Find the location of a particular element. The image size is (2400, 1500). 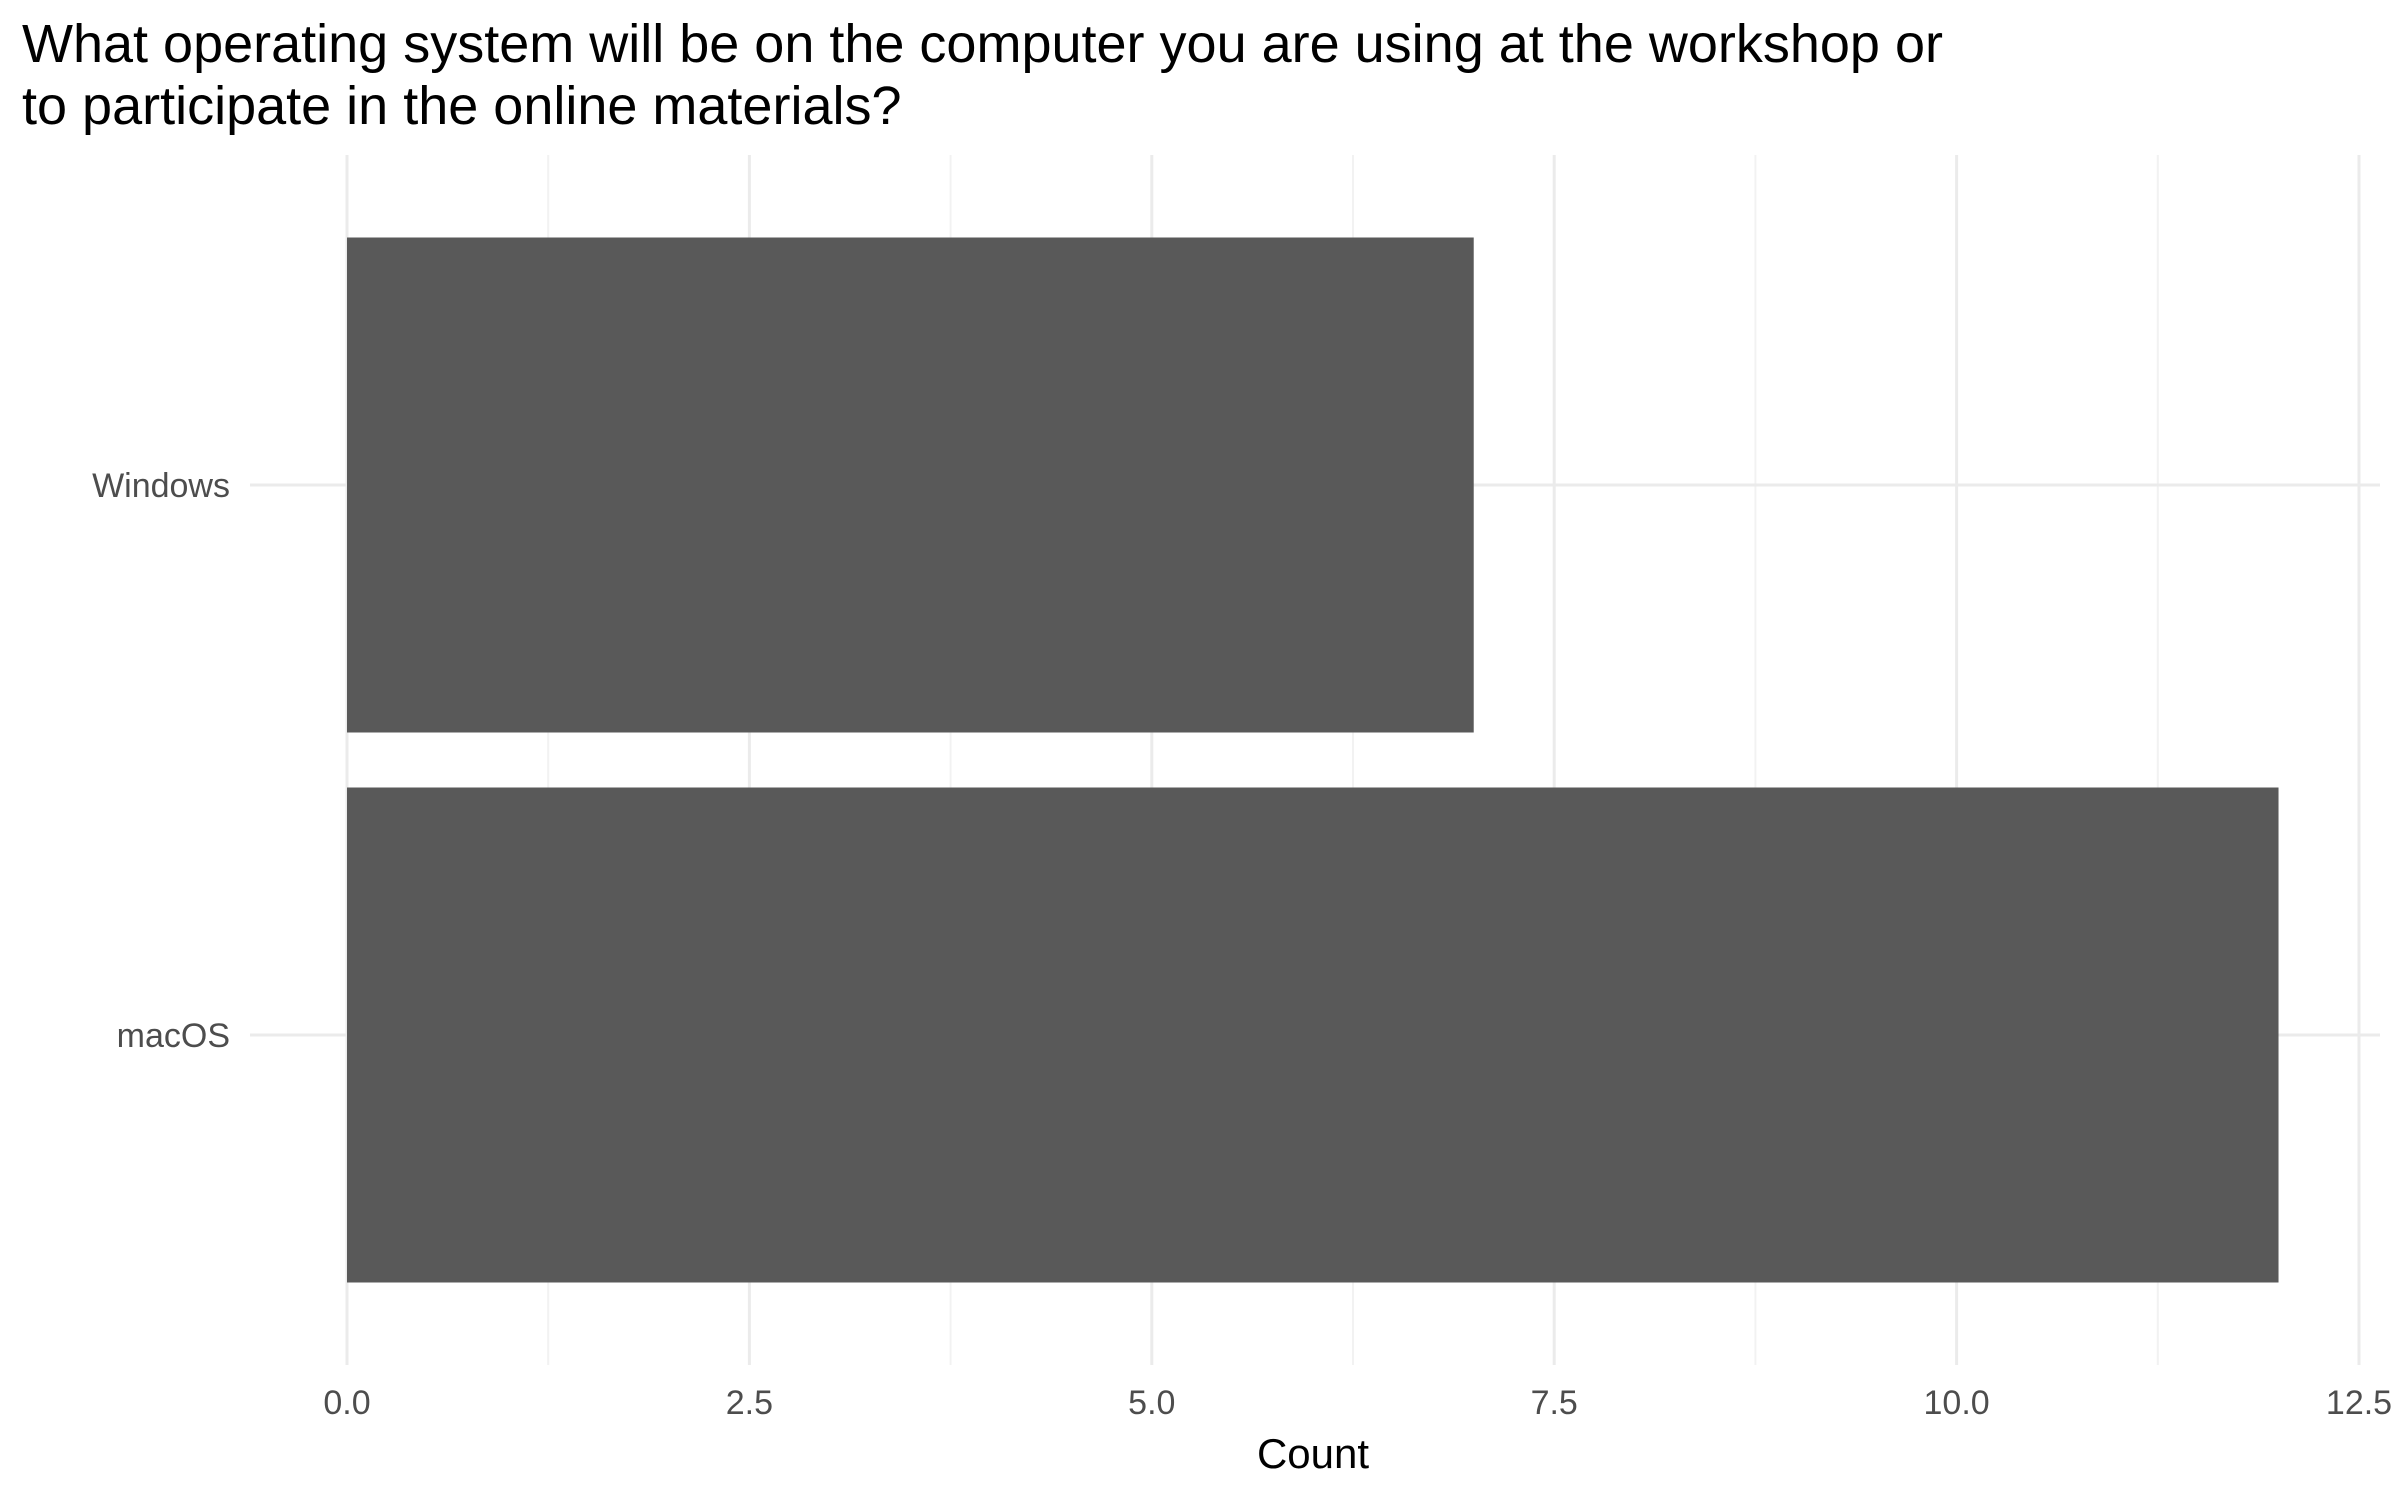

chart-title-line-2: to participate in the online materials? is located at coordinates (462, 106).